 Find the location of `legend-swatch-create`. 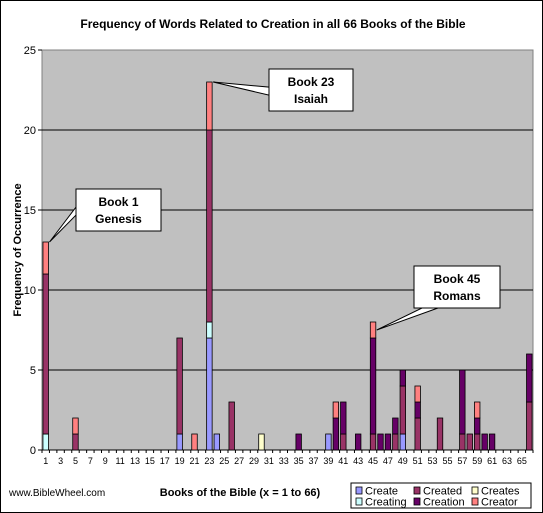

legend-swatch-create is located at coordinates (359, 490).